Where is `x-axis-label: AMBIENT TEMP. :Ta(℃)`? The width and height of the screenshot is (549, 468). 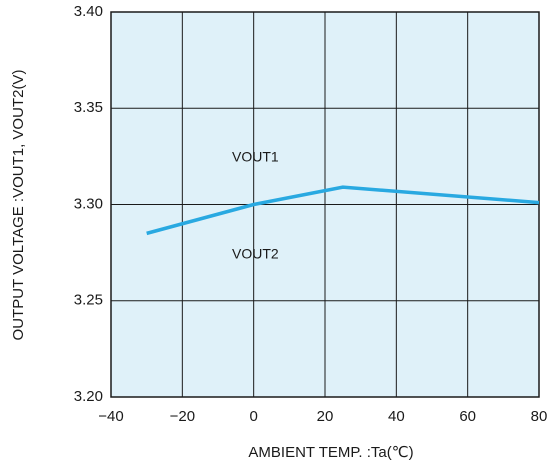 x-axis-label: AMBIENT TEMP. :Ta(℃) is located at coordinates (330, 452).